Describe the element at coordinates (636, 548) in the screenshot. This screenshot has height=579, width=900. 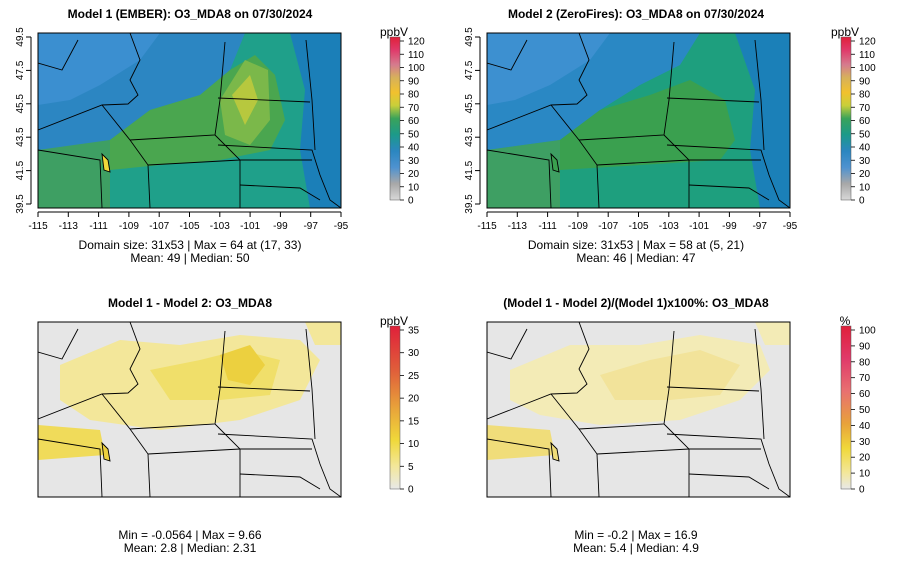
I see `panel-4-stats-line2: Mean: 5.4 | Median: 4.9` at that location.